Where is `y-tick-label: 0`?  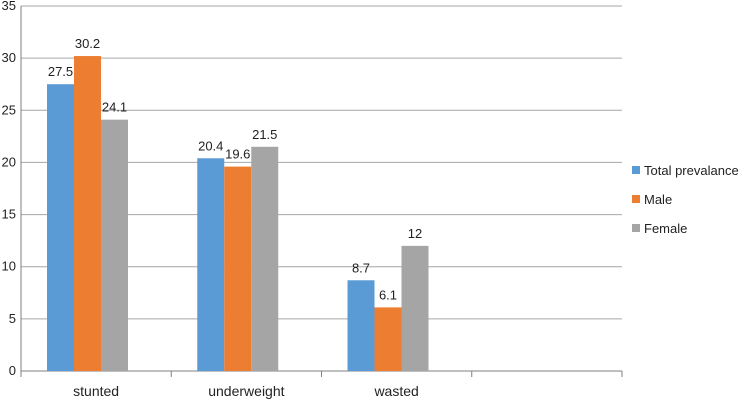 y-tick-label: 0 is located at coordinates (12, 370).